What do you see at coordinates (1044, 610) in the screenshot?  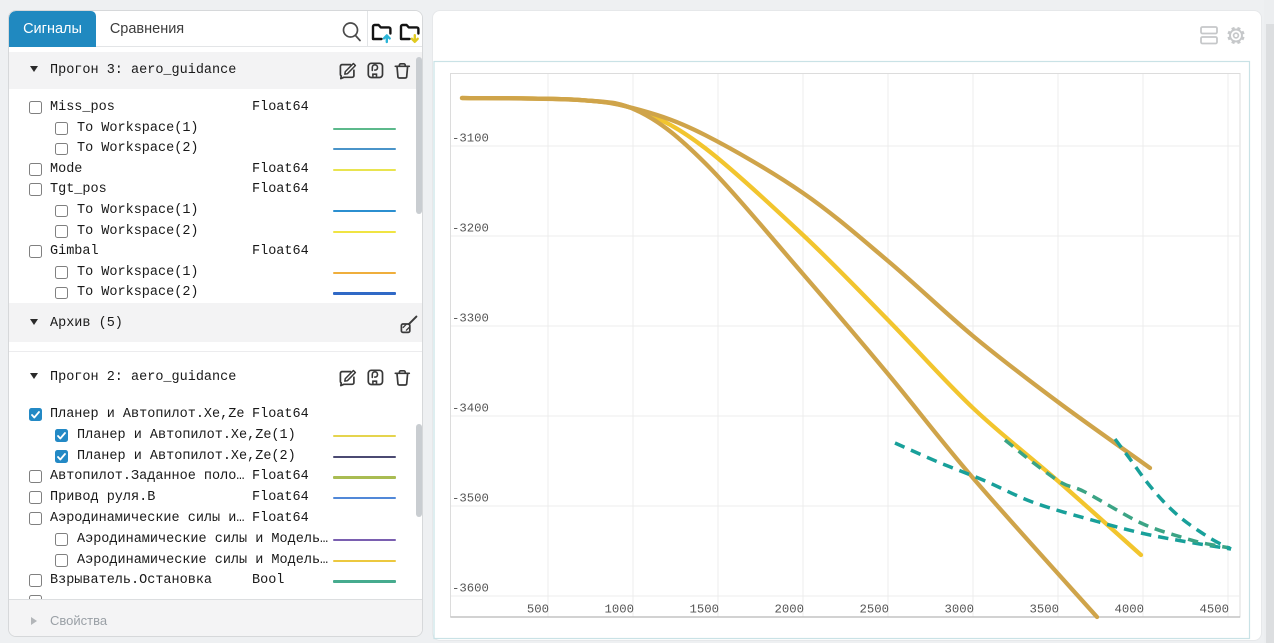 I see `svg-text: 3500` at bounding box center [1044, 610].